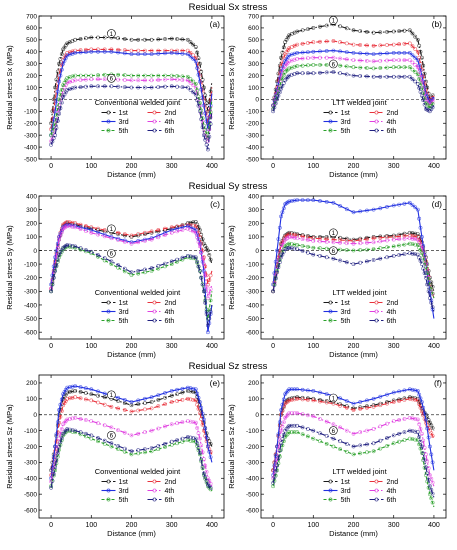 The height and width of the screenshot is (550, 457). I want to click on y-tick-label: 100, so click(31, 88).